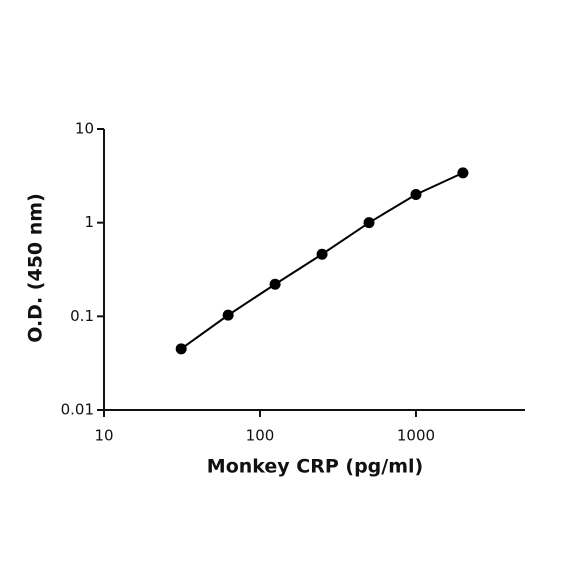  Describe the element at coordinates (260, 436) in the screenshot. I see `x-tick-label: 100` at that location.